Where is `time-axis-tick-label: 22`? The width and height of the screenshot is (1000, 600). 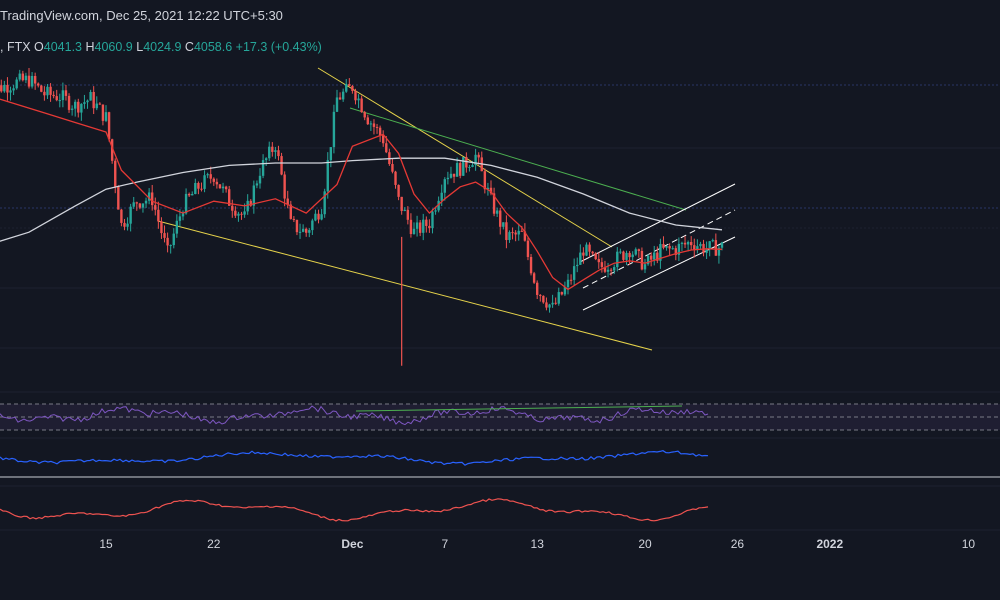 time-axis-tick-label: 22 is located at coordinates (214, 544).